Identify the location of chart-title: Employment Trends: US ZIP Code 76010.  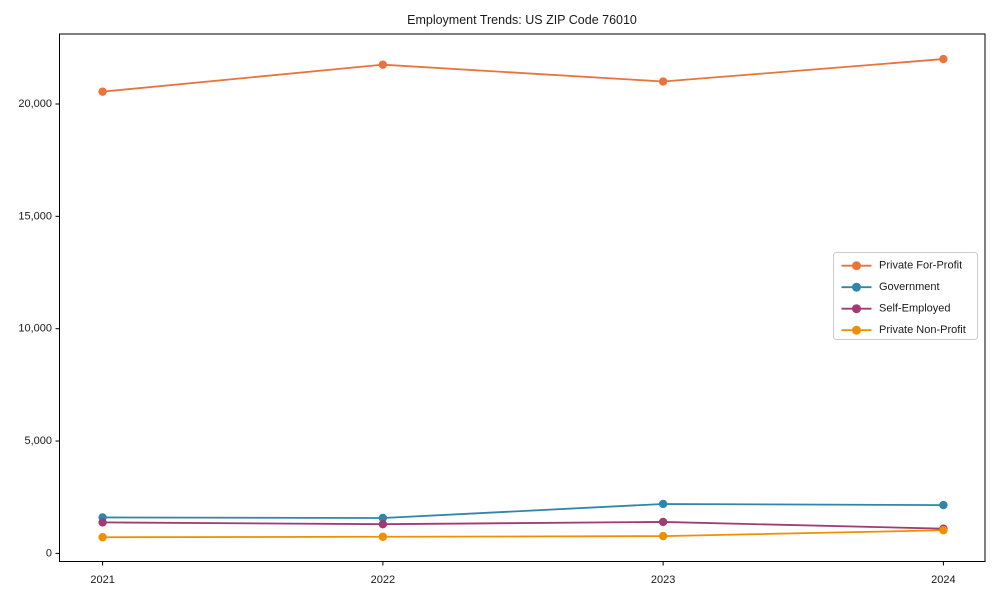
(522, 20).